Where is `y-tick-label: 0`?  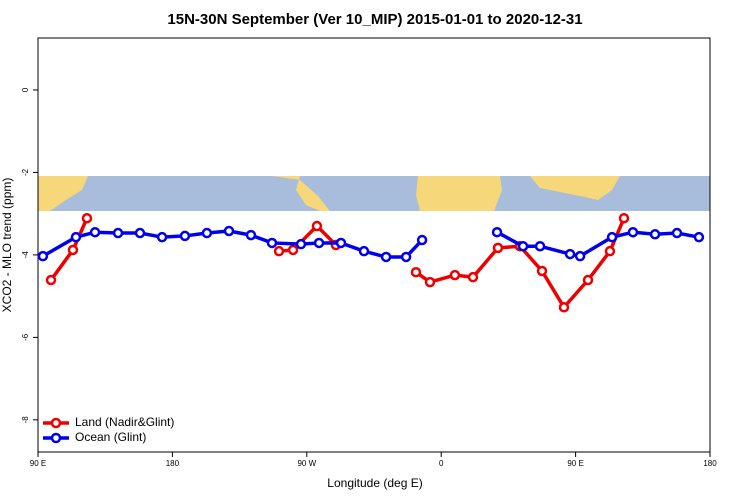 y-tick-label: 0 is located at coordinates (25, 89).